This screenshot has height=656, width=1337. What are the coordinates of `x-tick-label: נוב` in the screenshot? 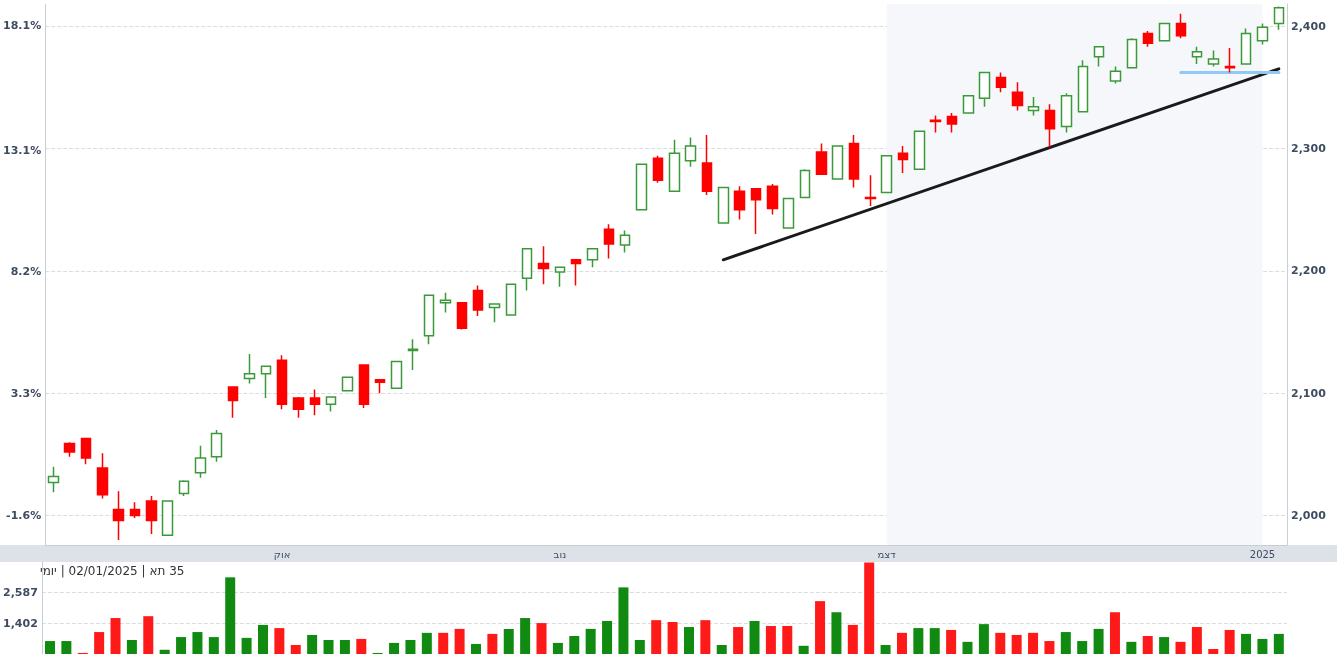 It's located at (560, 554).